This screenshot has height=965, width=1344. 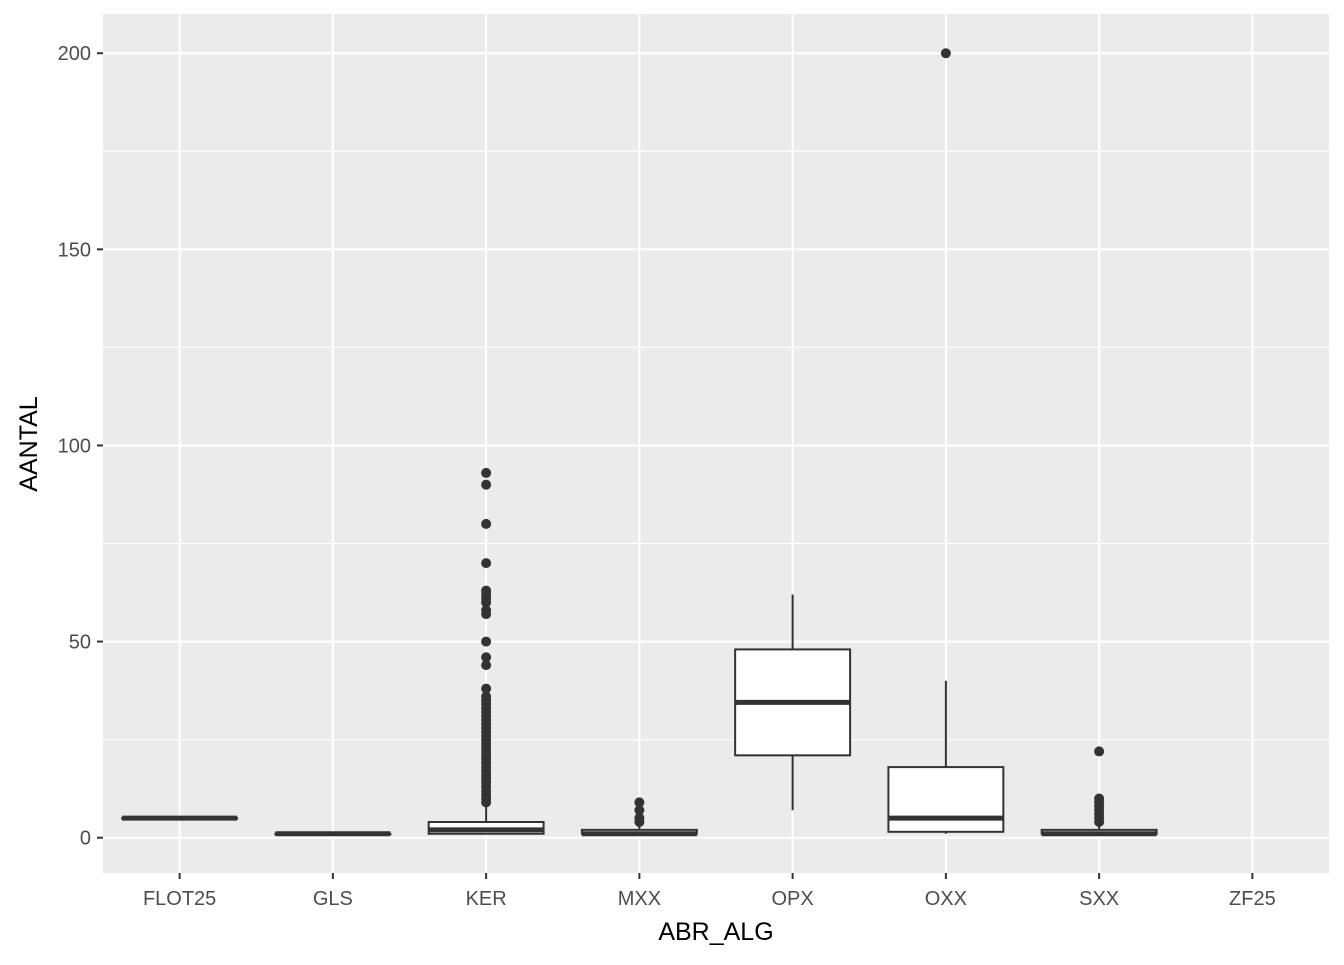 What do you see at coordinates (793, 702) in the screenshot?
I see `box-opx` at bounding box center [793, 702].